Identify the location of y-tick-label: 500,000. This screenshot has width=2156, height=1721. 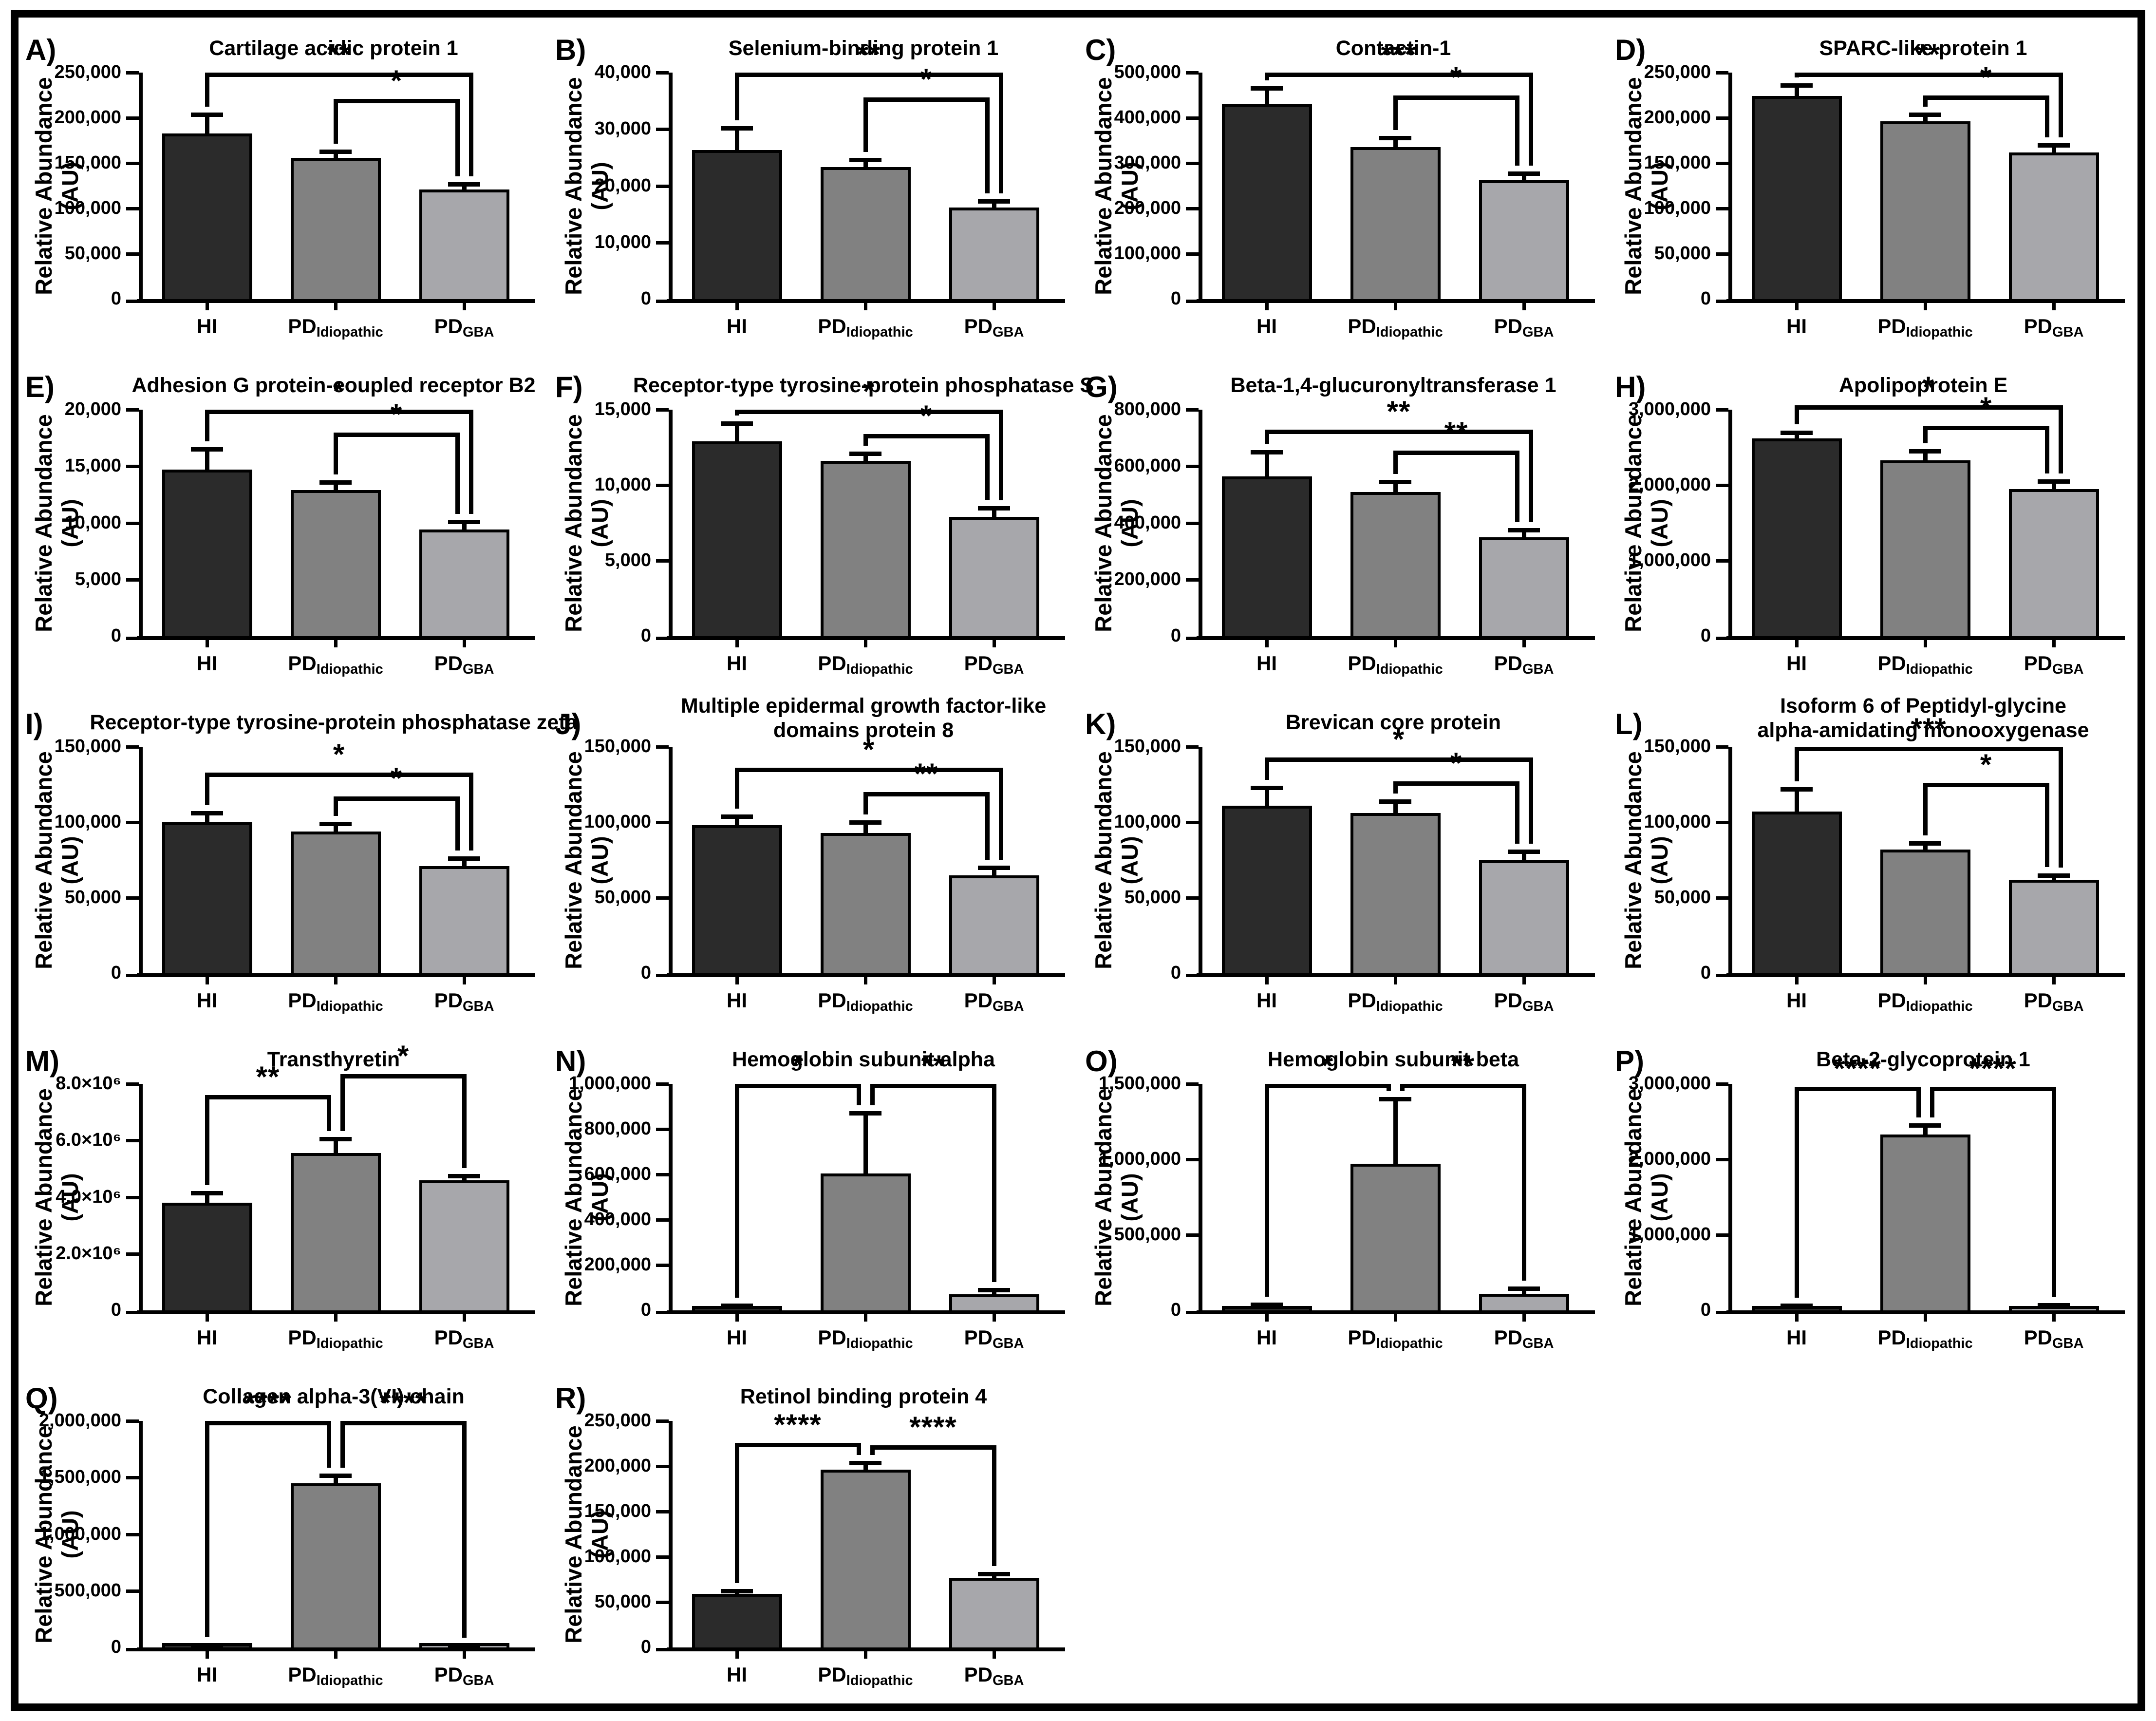
(1147, 72).